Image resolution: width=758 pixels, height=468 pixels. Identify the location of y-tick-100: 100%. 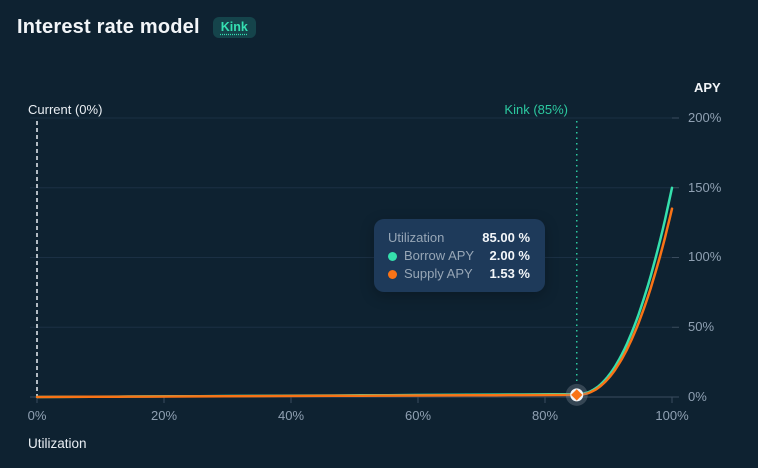
(705, 256).